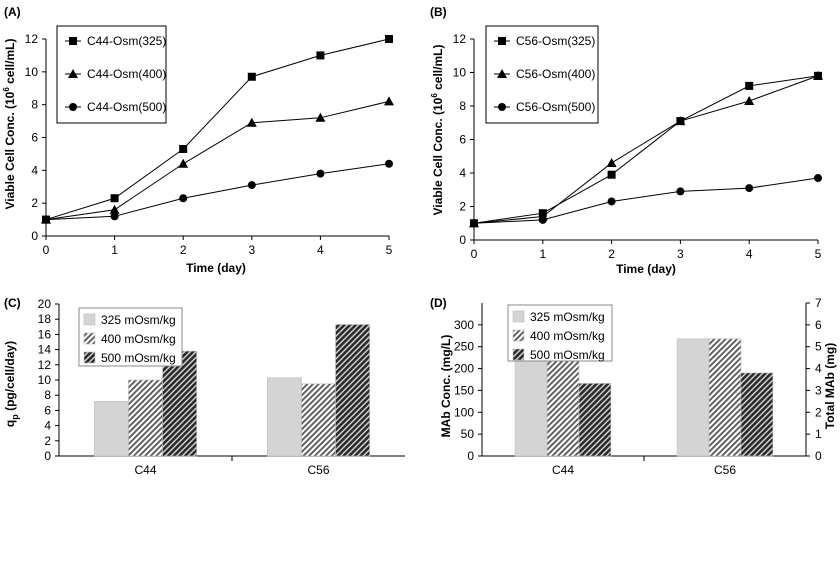 Image resolution: width=840 pixels, height=566 pixels. Describe the element at coordinates (47, 441) in the screenshot. I see `panel-c-y-tick-label: 2` at that location.